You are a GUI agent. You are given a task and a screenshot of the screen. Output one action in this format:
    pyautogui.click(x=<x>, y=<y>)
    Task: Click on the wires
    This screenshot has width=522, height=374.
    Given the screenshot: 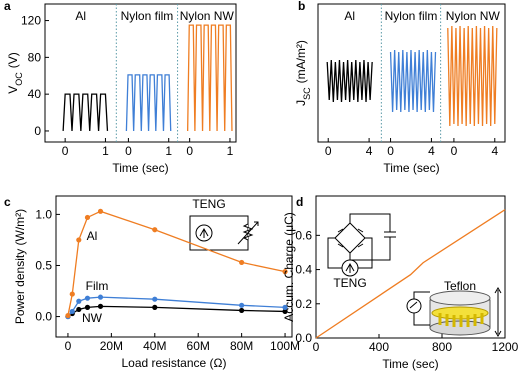 What is the action you would take?
    pyautogui.click(x=361, y=241)
    